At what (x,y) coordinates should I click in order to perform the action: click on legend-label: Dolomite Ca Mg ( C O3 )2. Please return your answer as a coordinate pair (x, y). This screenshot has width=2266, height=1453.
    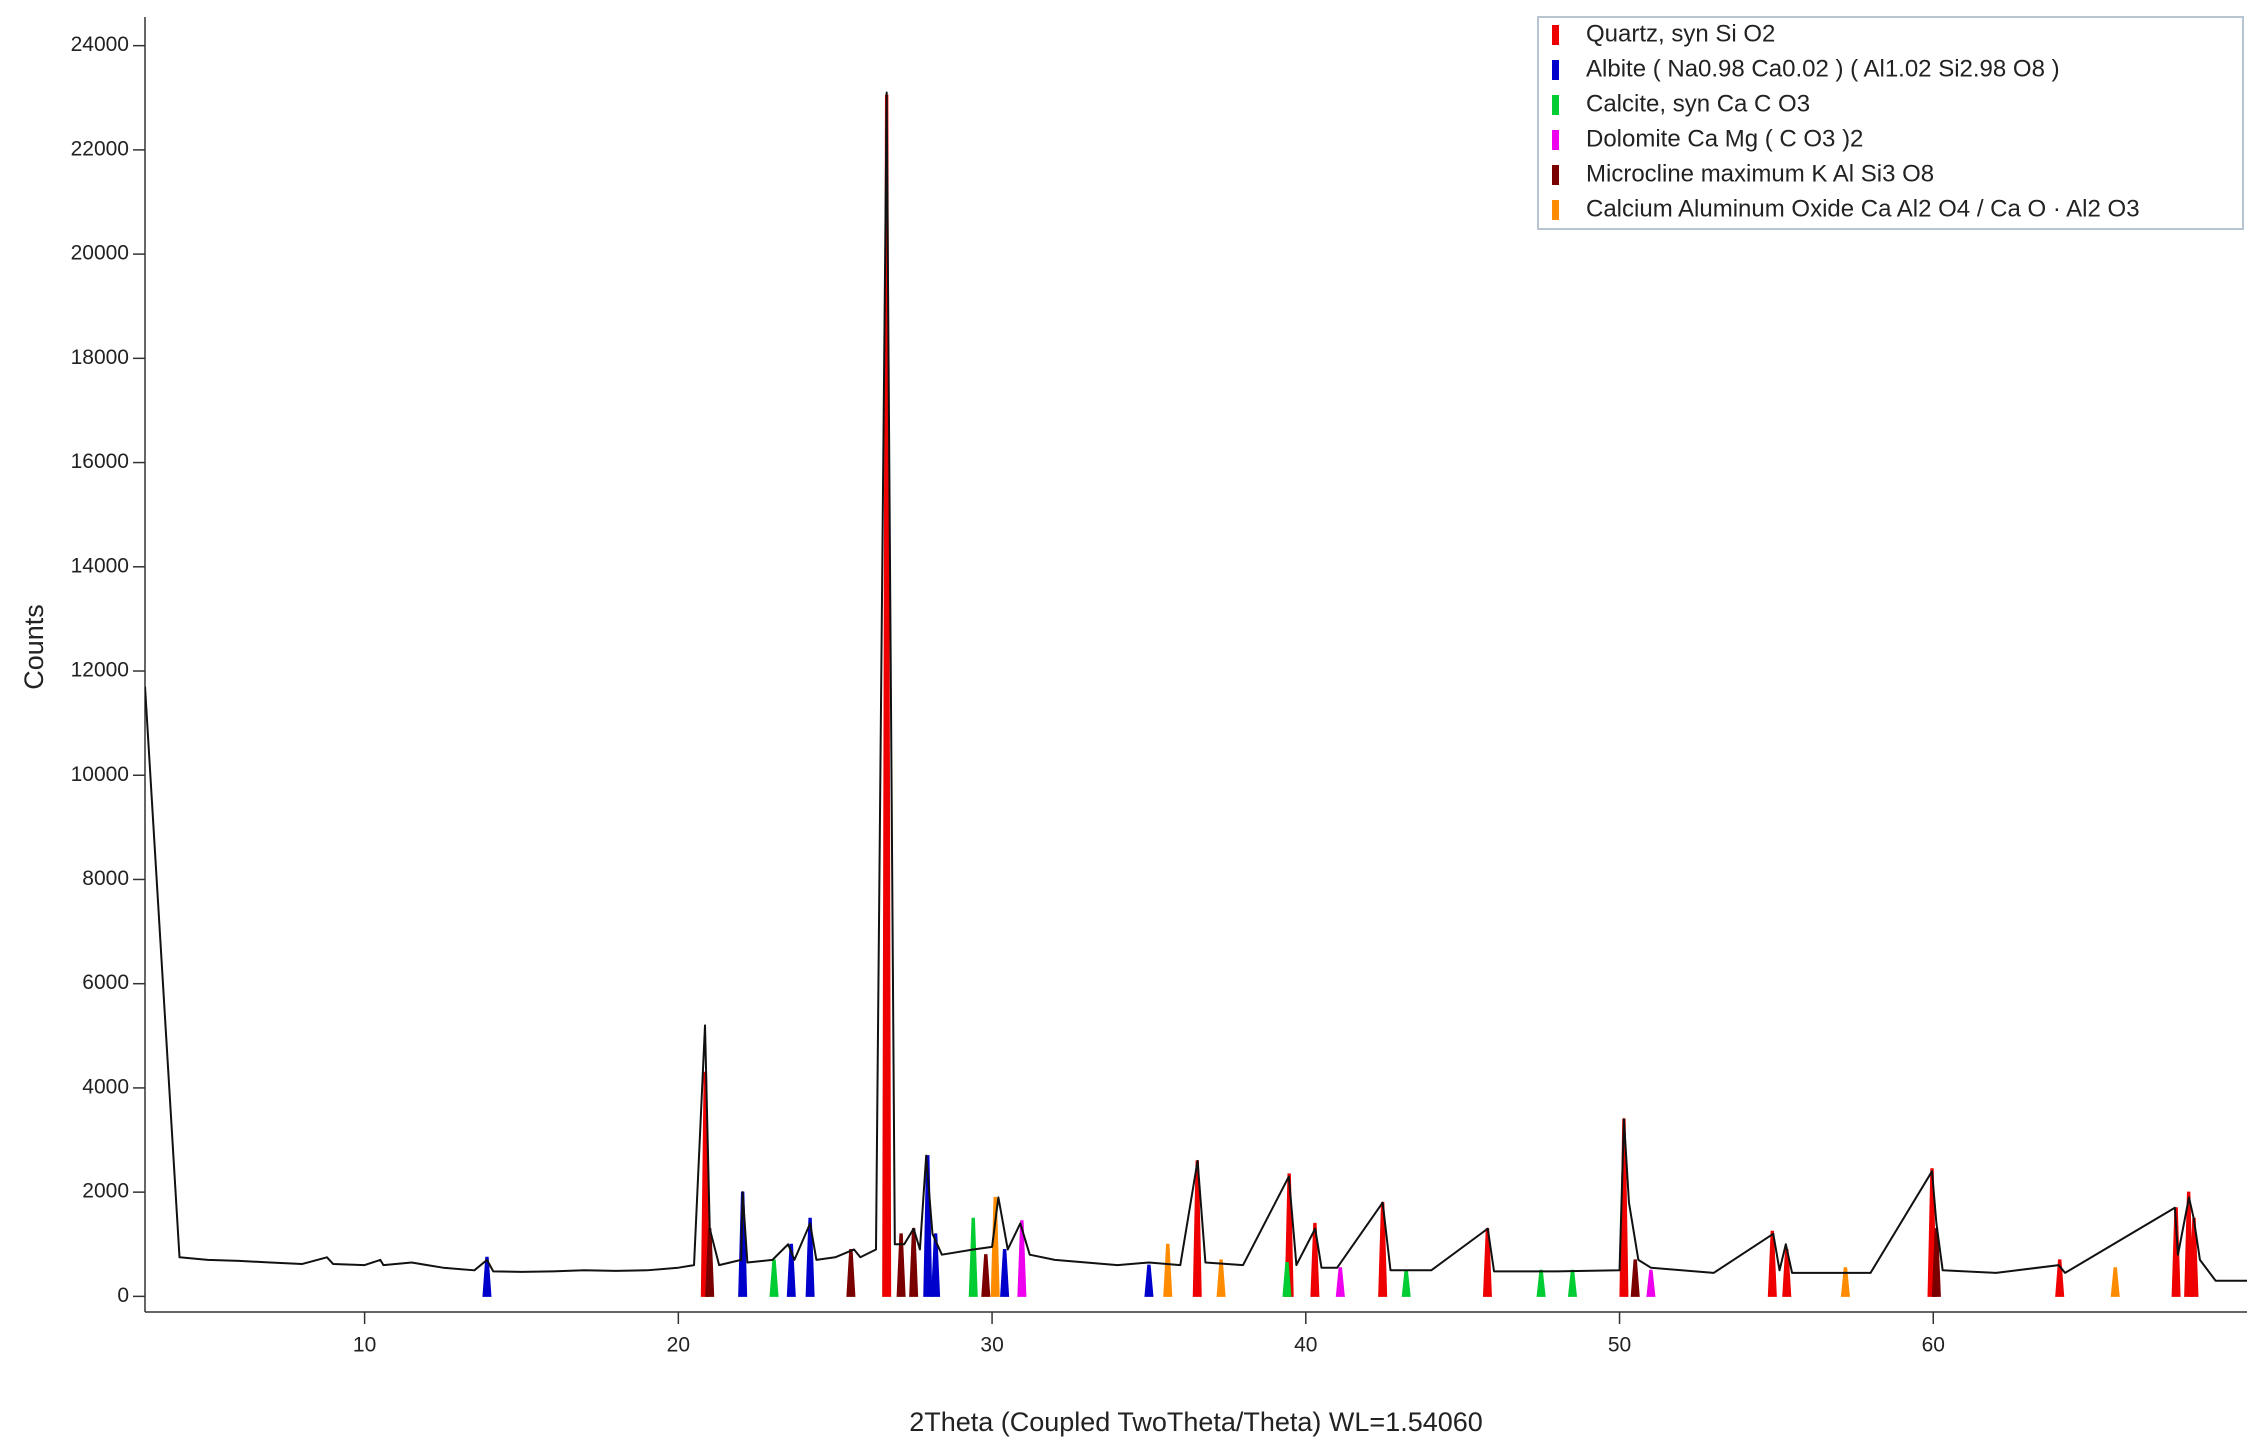
    Looking at the image, I should click on (1724, 138).